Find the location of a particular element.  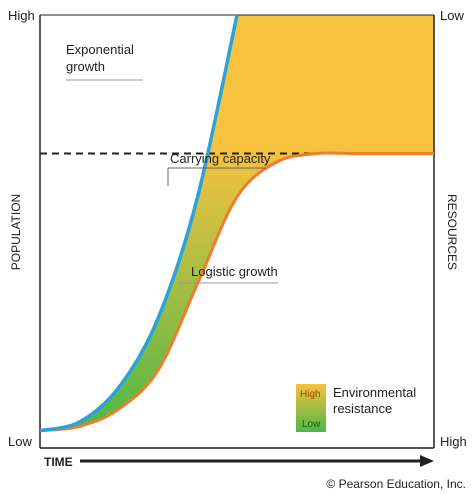

legend-title-line1: Environmental is located at coordinates (374, 392).